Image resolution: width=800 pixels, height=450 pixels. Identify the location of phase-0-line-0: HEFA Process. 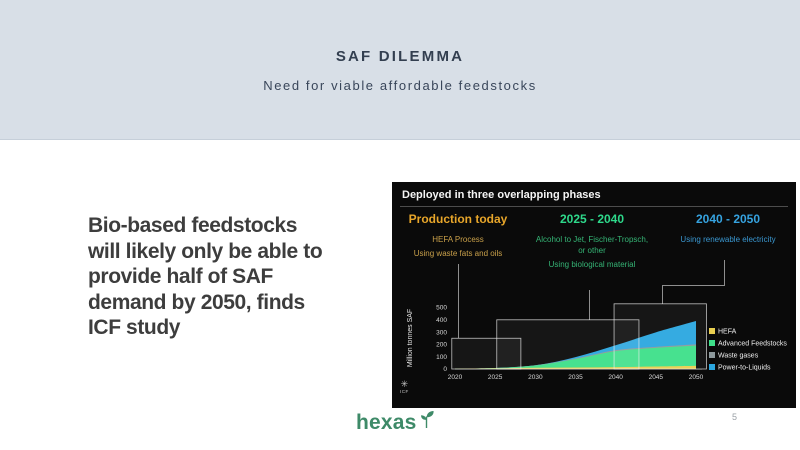
(458, 239).